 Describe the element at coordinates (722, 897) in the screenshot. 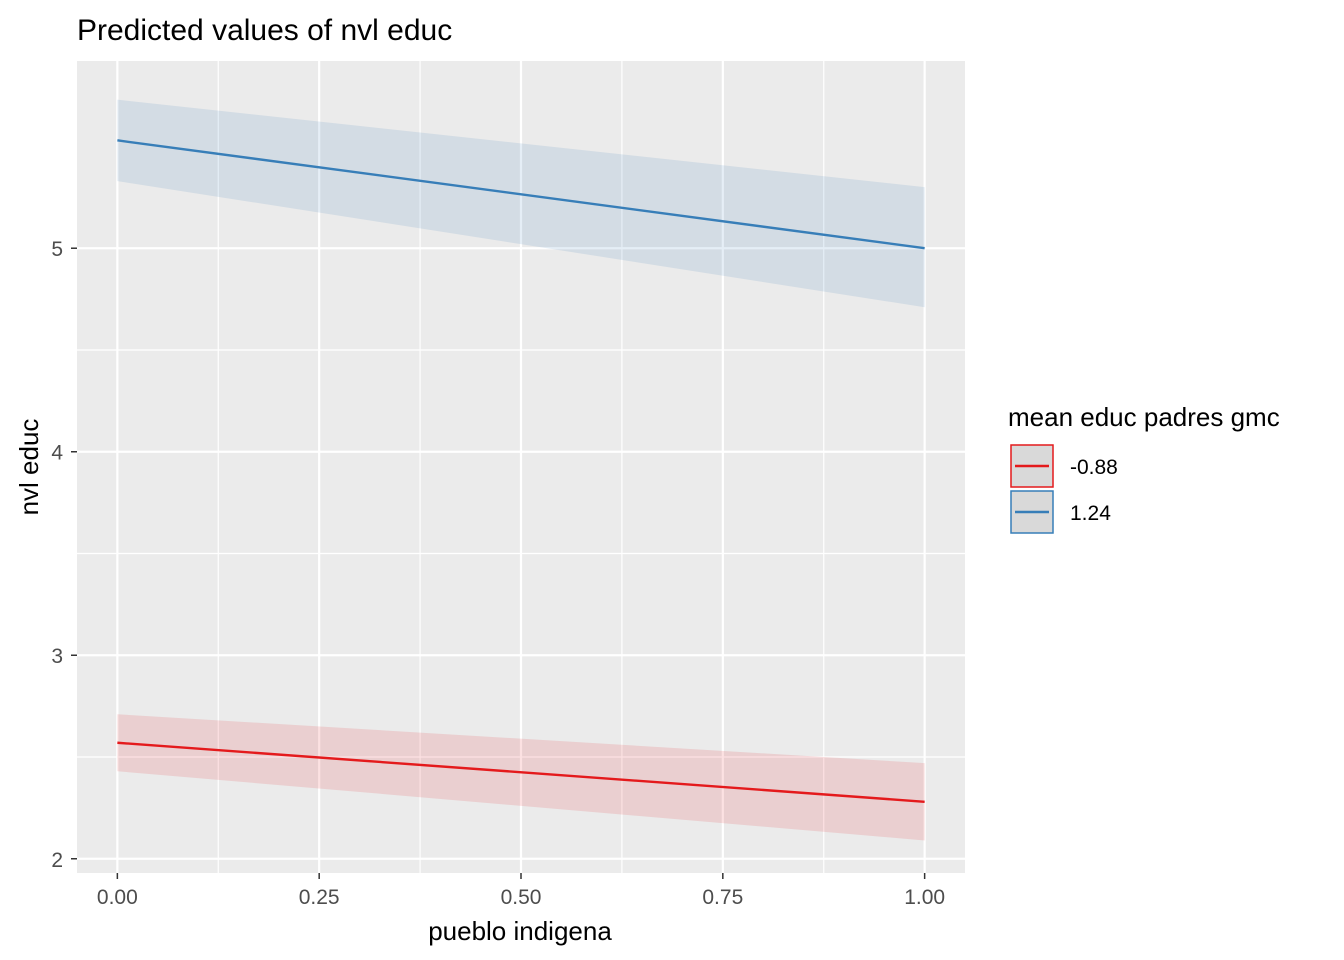

I see `x-tick-label: 0.75` at that location.